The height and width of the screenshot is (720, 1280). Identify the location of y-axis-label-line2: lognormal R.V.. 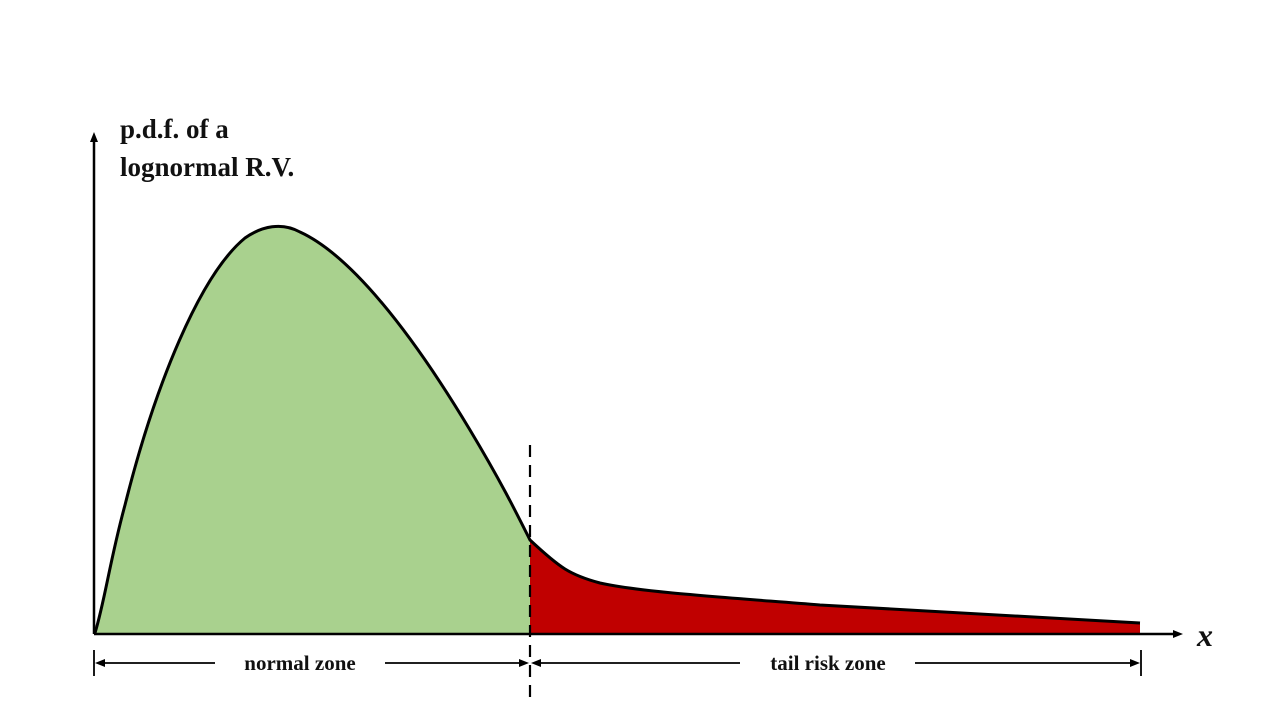
(207, 167).